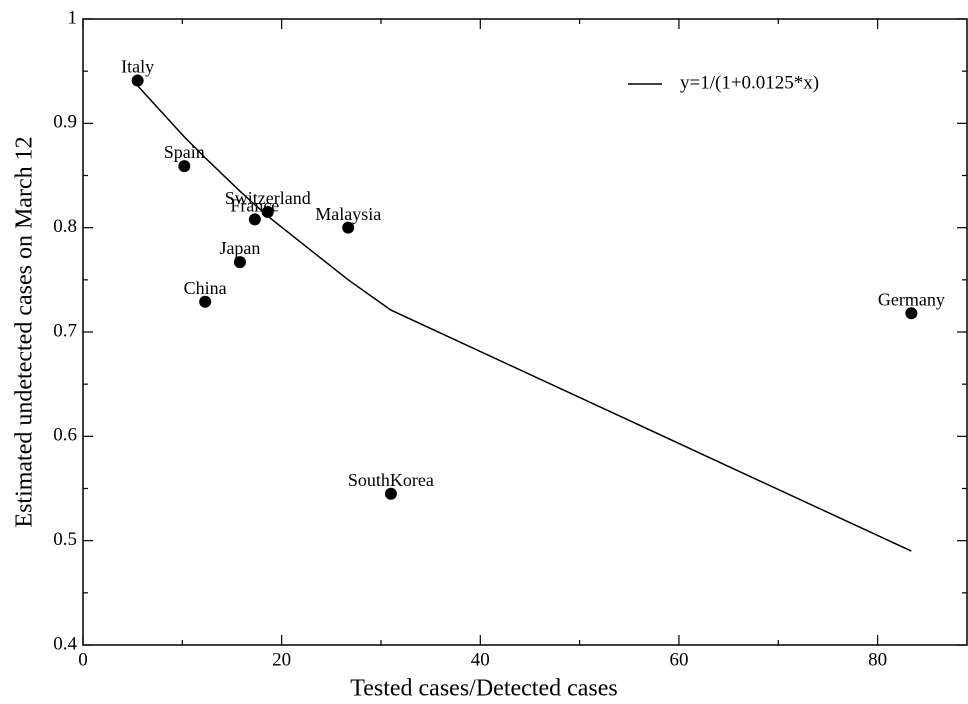 Image resolution: width=968 pixels, height=704 pixels. I want to click on x-tick-label: 0, so click(83, 659).